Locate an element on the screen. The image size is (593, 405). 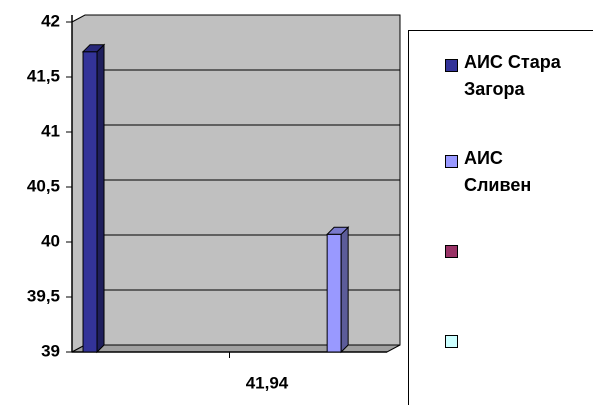
y-tick-label: 40,5 is located at coordinates (43, 185).